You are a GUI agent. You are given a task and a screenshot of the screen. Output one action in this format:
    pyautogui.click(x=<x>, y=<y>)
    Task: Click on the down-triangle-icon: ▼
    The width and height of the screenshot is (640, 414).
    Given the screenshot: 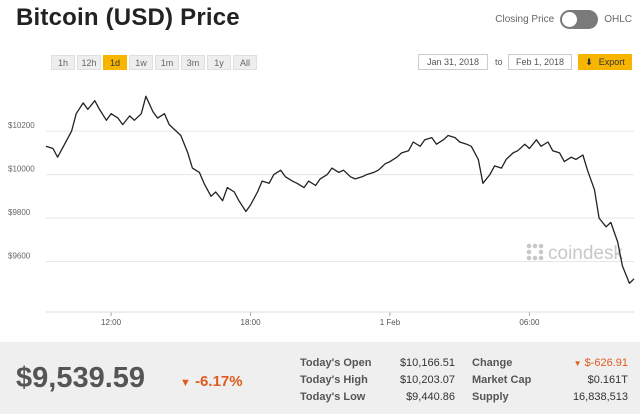 What is the action you would take?
    pyautogui.click(x=185, y=383)
    